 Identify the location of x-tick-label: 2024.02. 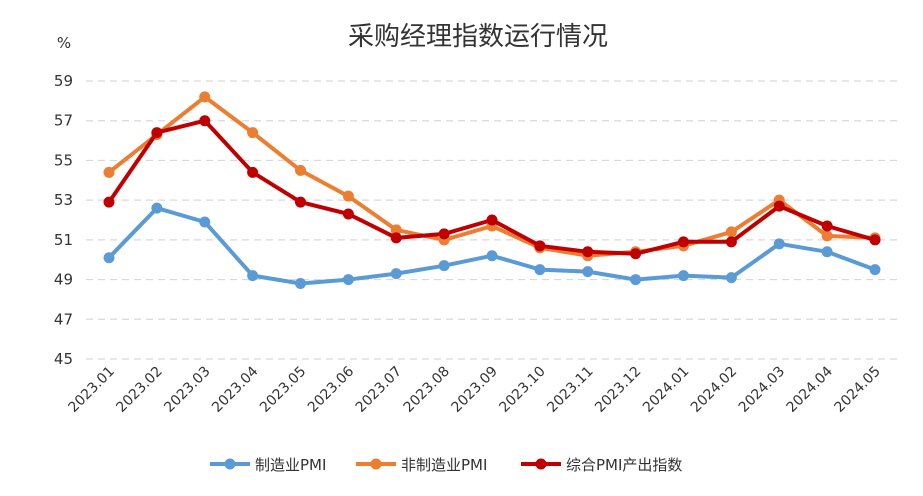
(714, 390).